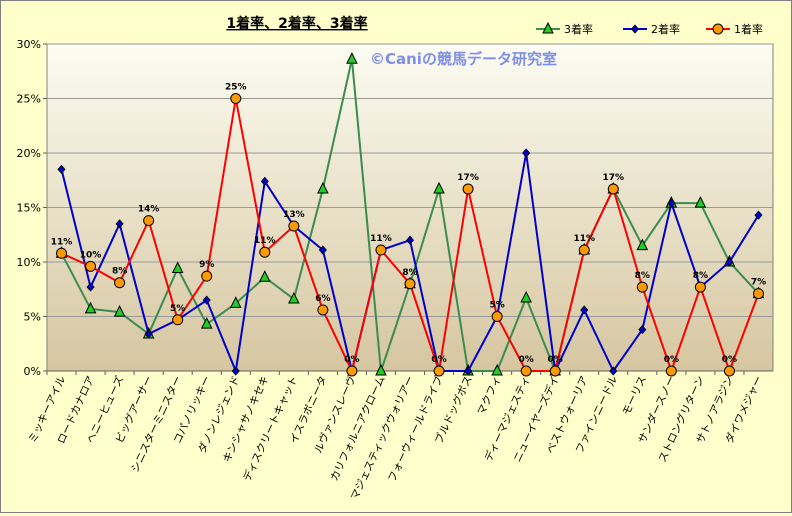 This screenshot has height=516, width=792. What do you see at coordinates (296, 23) in the screenshot?
I see `chart-title: 1着率、2着率、3着率` at bounding box center [296, 23].